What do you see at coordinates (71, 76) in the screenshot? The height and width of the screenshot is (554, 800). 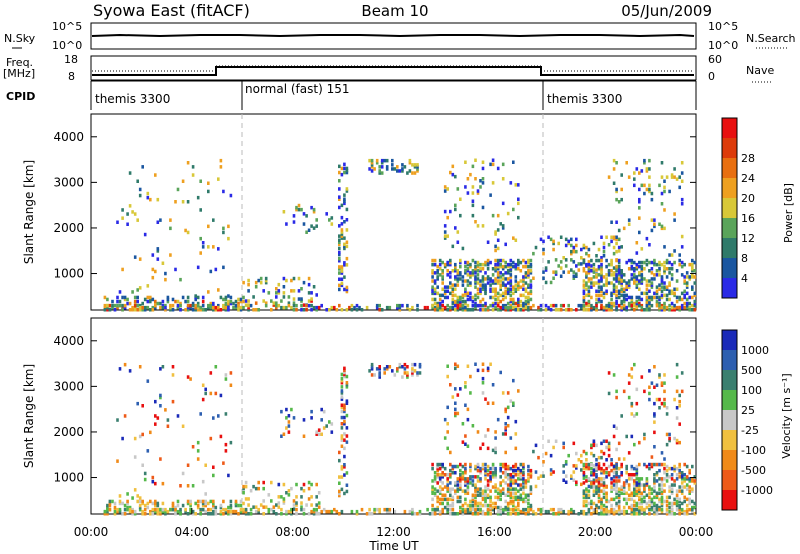 I see `freq-left-tick-bottom: 8` at bounding box center [71, 76].